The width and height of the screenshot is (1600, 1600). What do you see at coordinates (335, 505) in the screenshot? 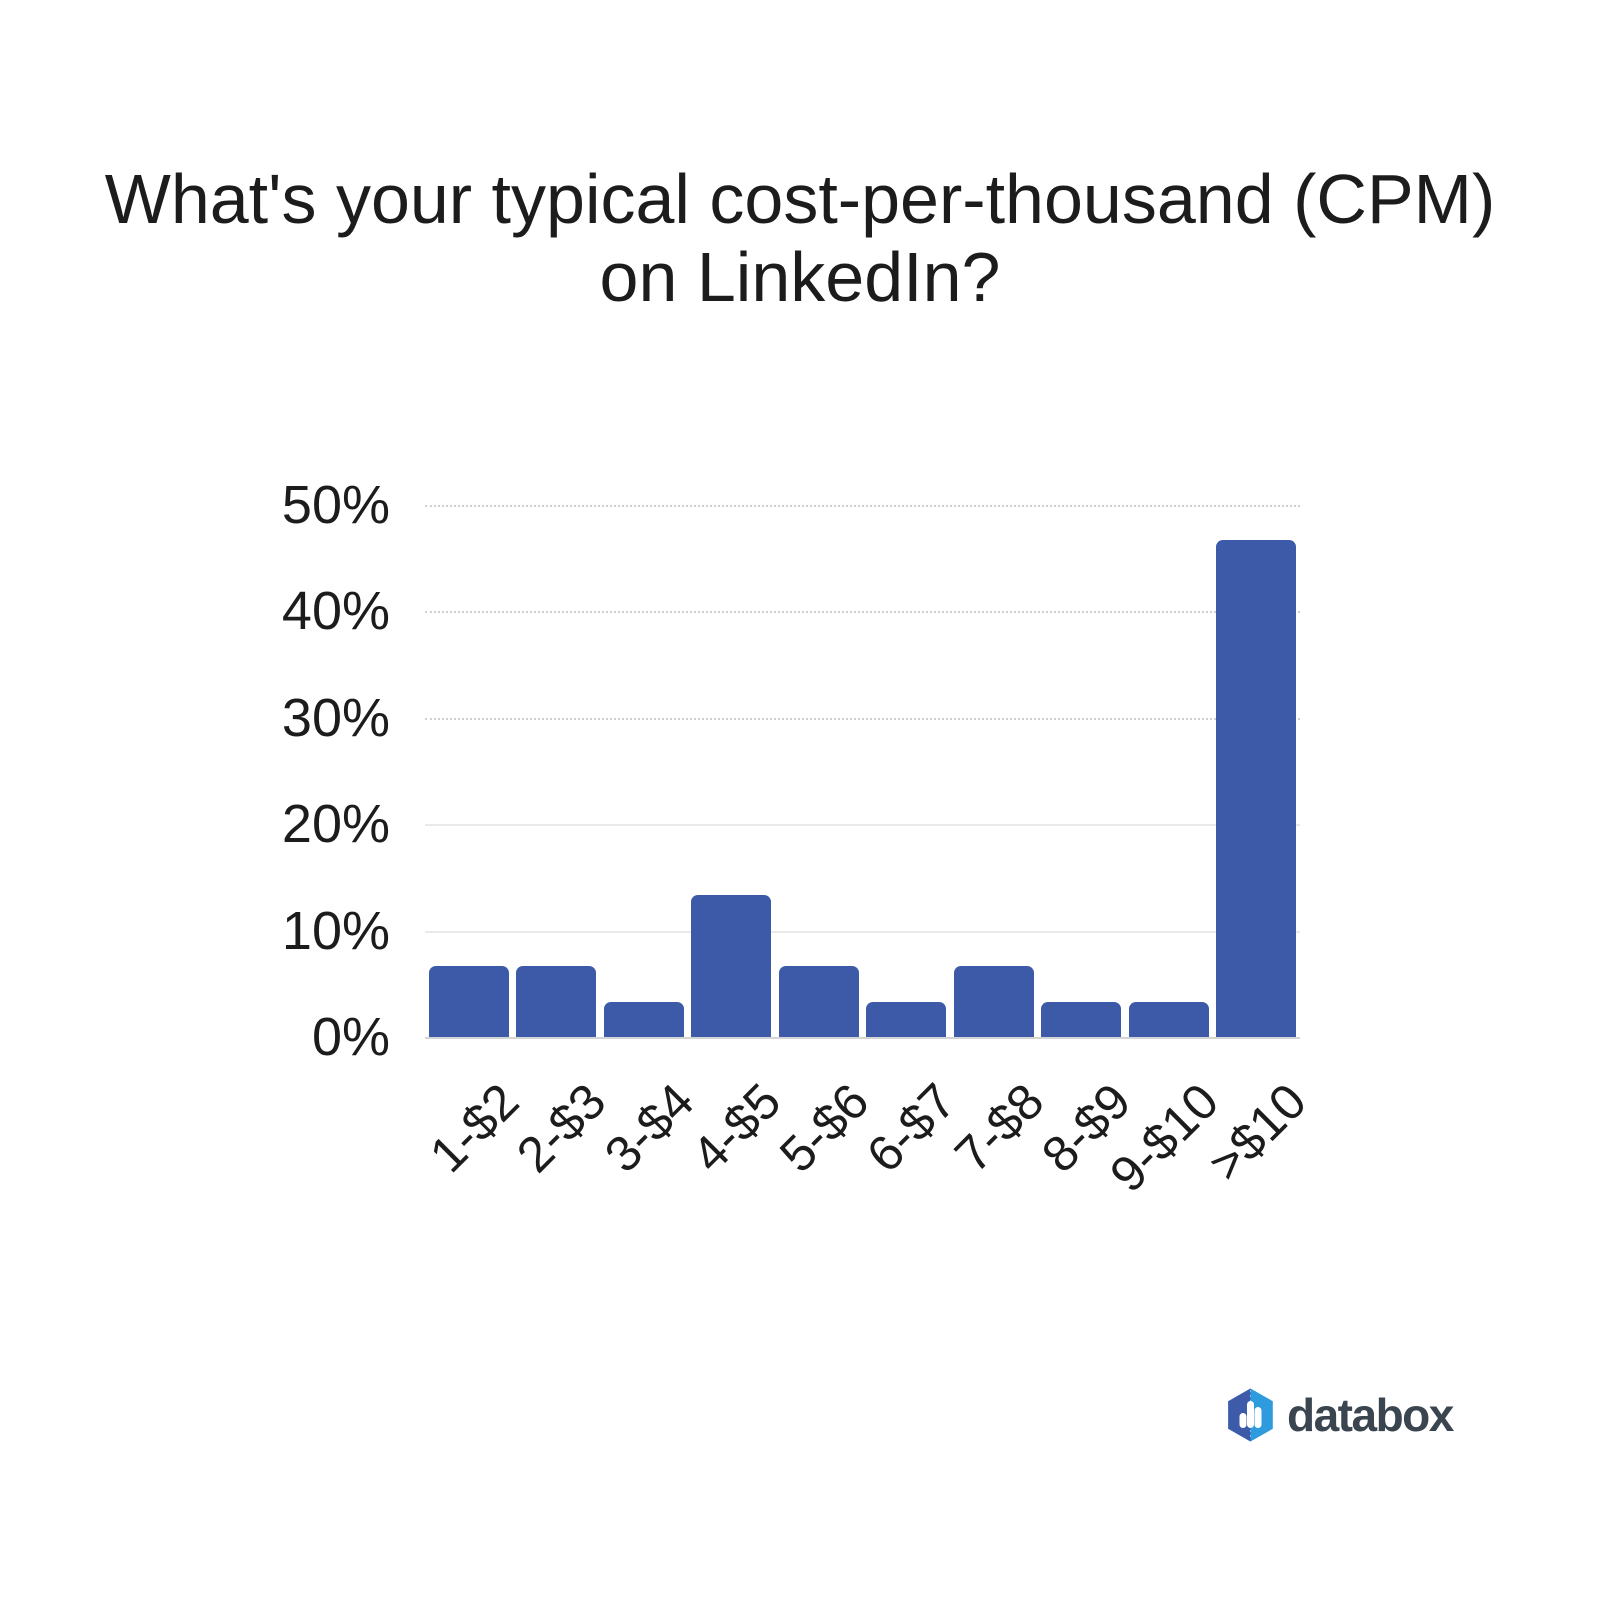
I see `y-axis-label: 50%` at bounding box center [335, 505].